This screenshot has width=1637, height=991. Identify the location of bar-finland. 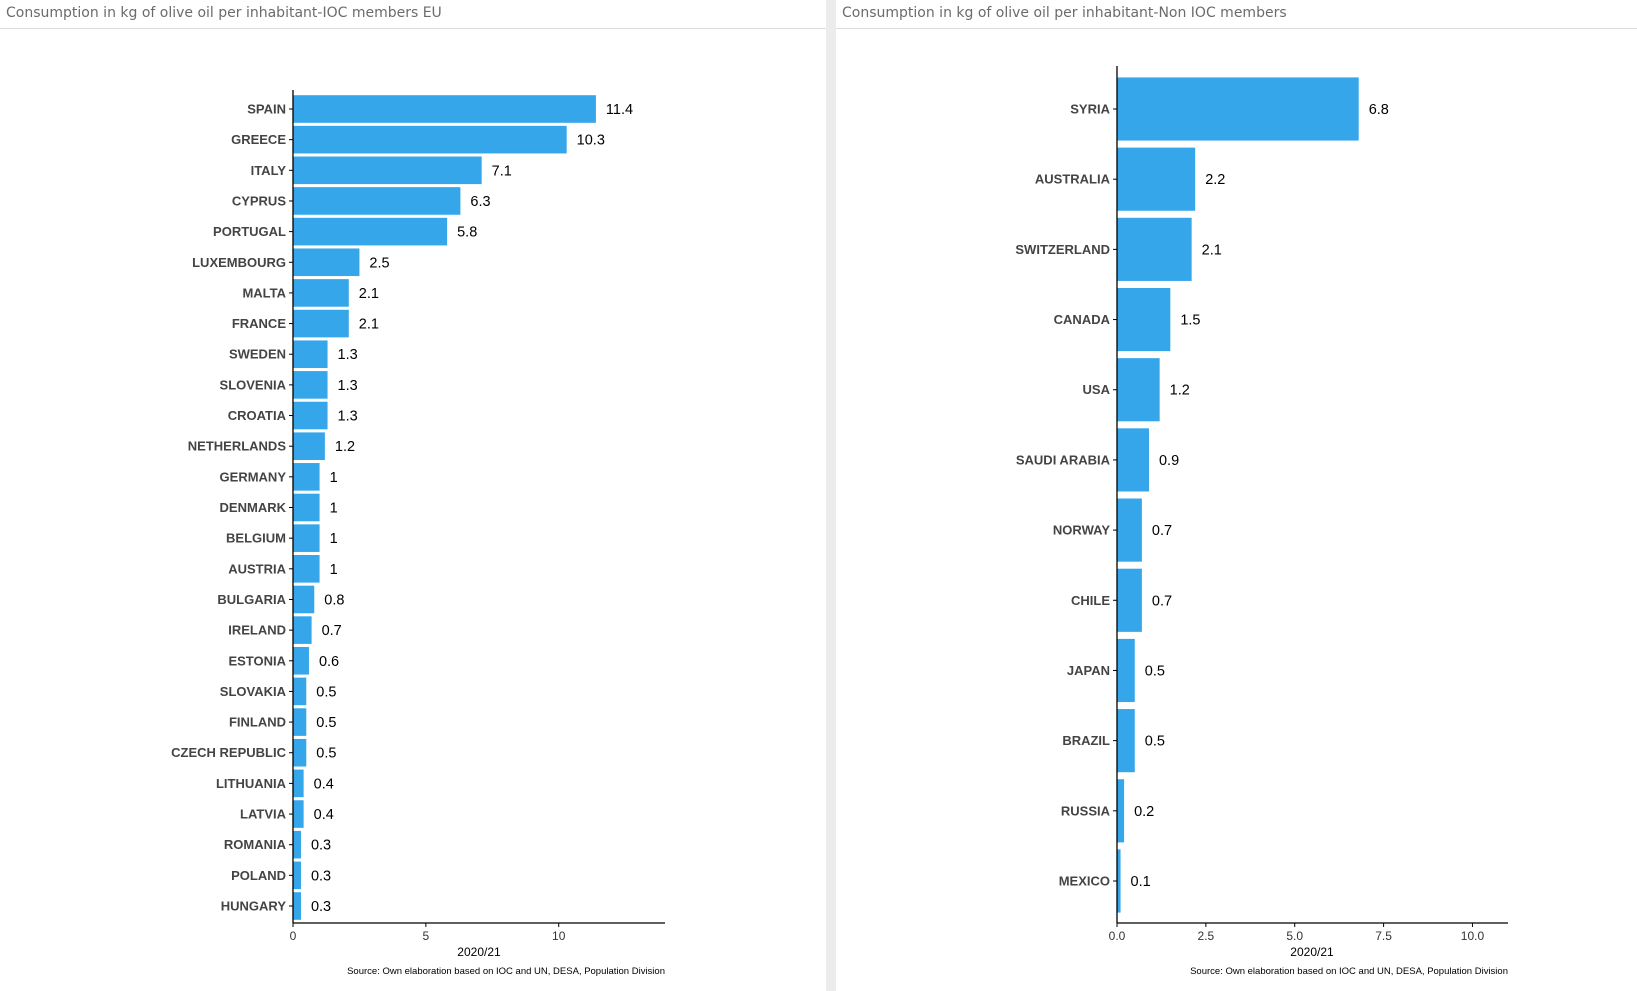
(300, 722).